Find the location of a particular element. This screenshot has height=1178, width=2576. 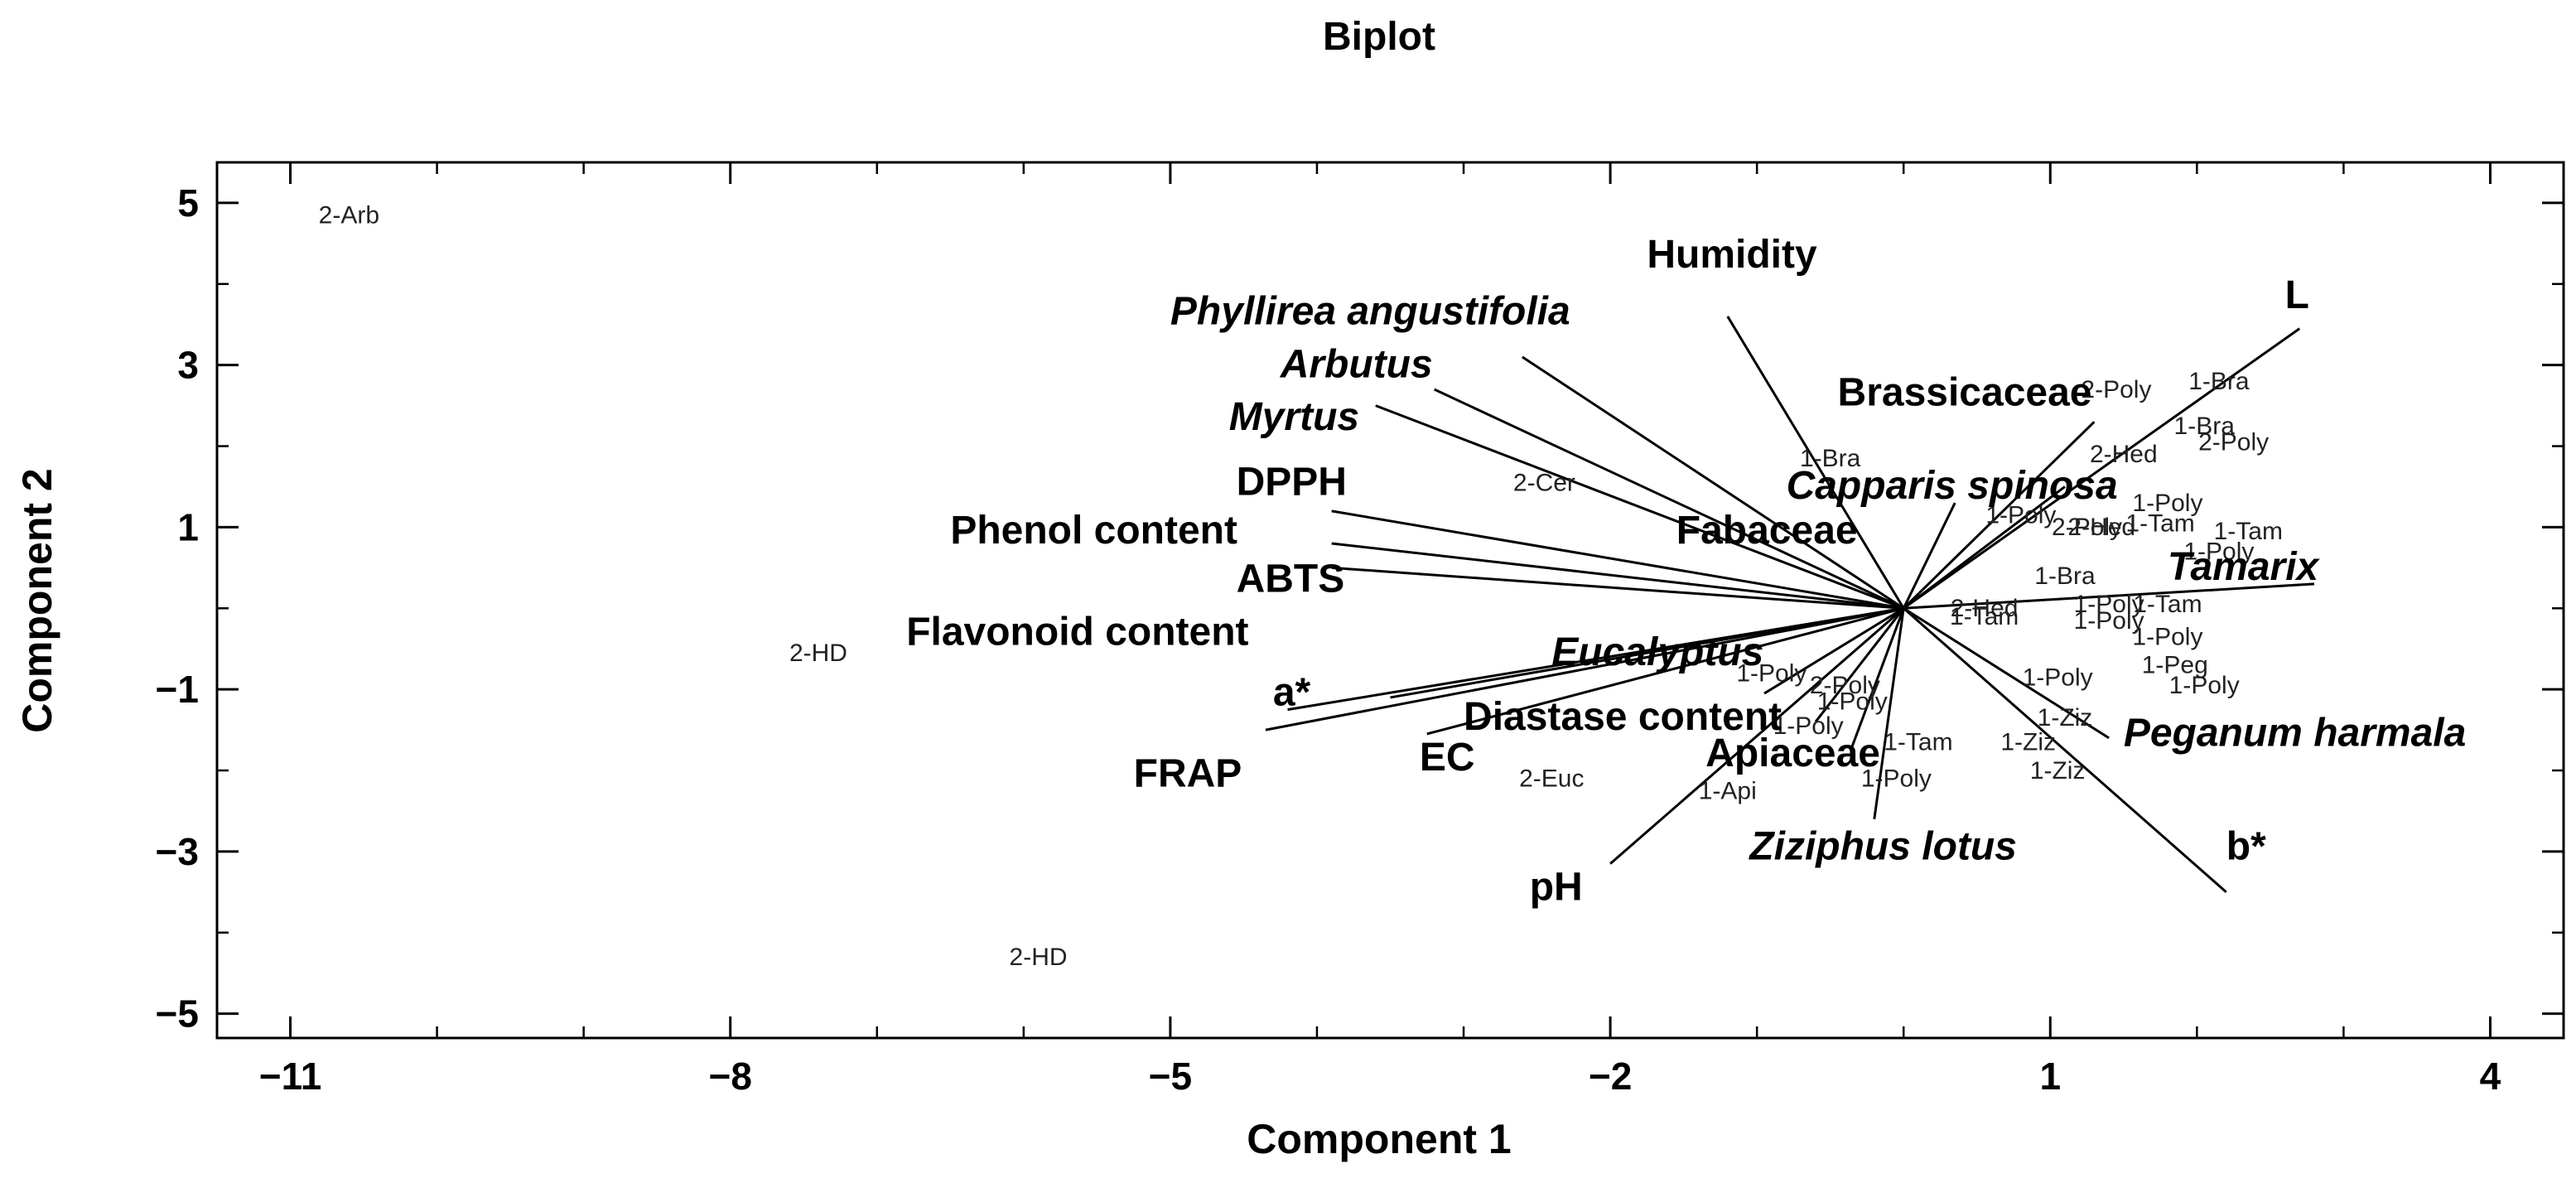

y-tick-label: −1 is located at coordinates (177, 689).